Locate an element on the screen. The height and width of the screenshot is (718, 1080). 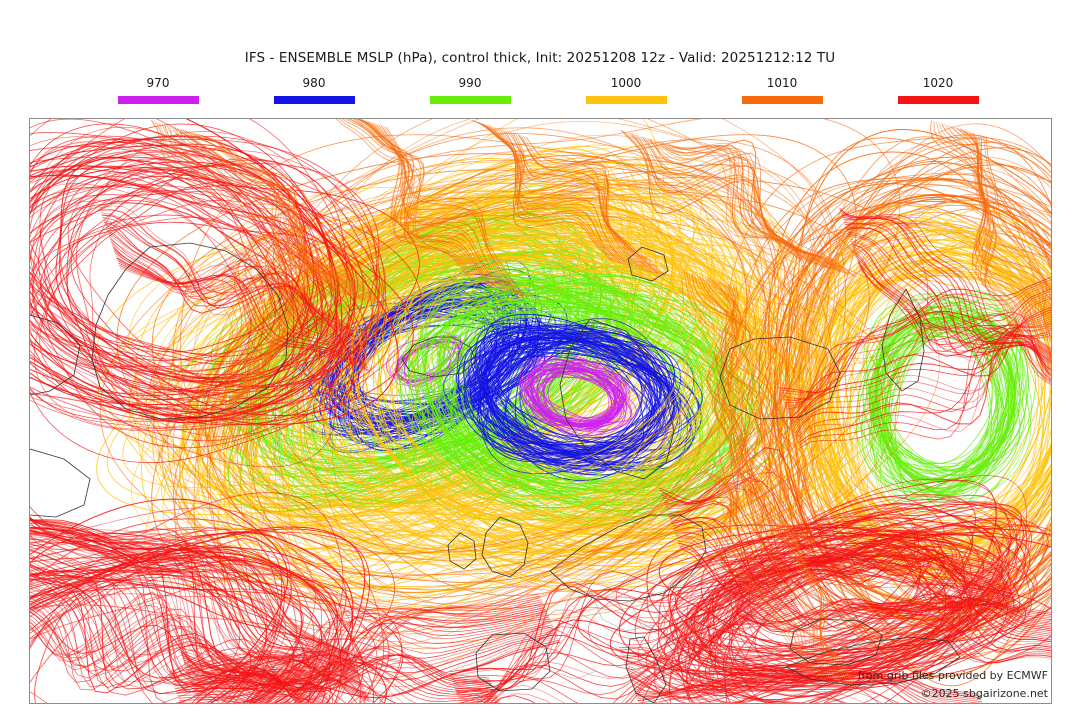
legend-label: 1020 is located at coordinates (938, 83).